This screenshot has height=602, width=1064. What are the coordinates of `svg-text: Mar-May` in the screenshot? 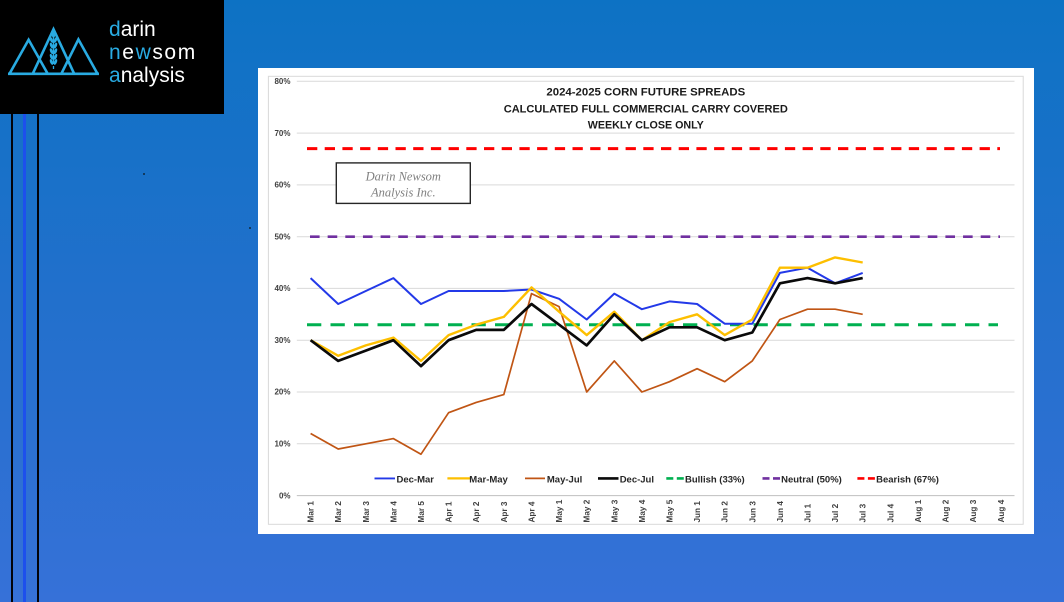 It's located at (488, 479).